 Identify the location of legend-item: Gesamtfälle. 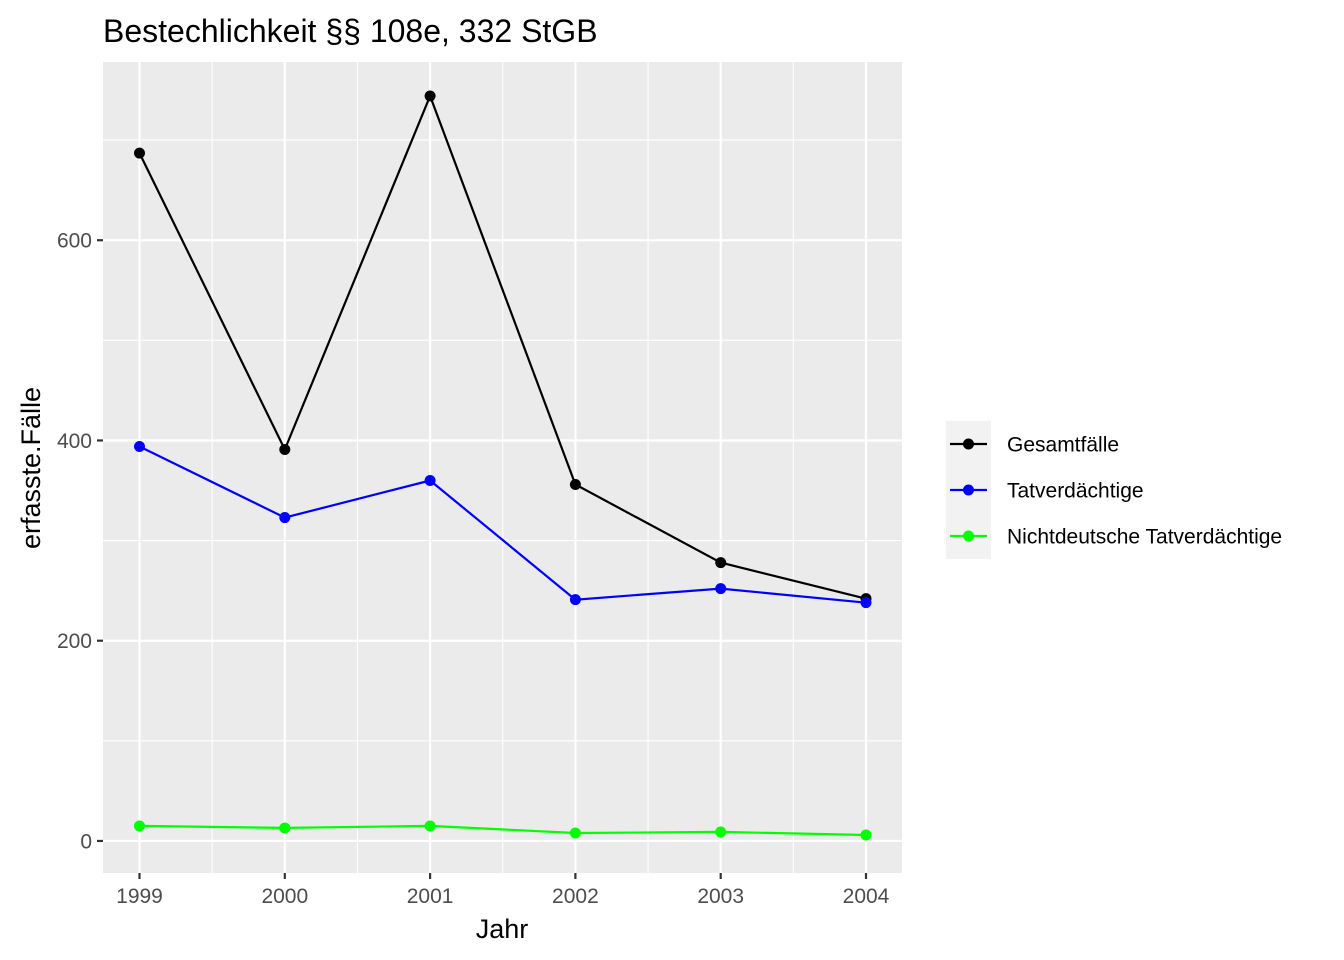
(1034, 445).